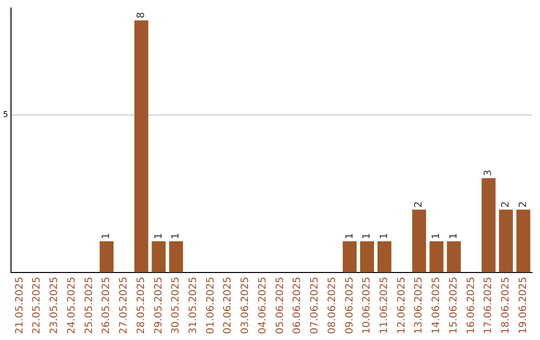  I want to click on x-tick-label: 04.06.2025, so click(262, 305).